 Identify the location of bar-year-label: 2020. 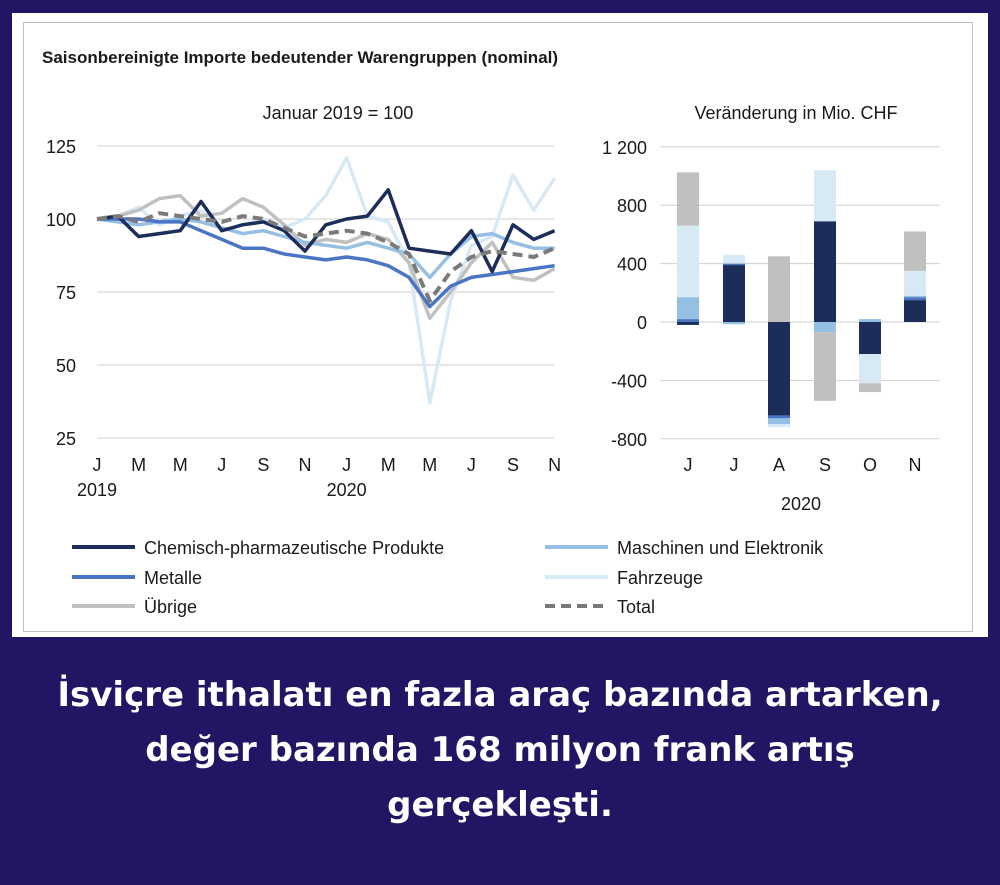
(801, 504).